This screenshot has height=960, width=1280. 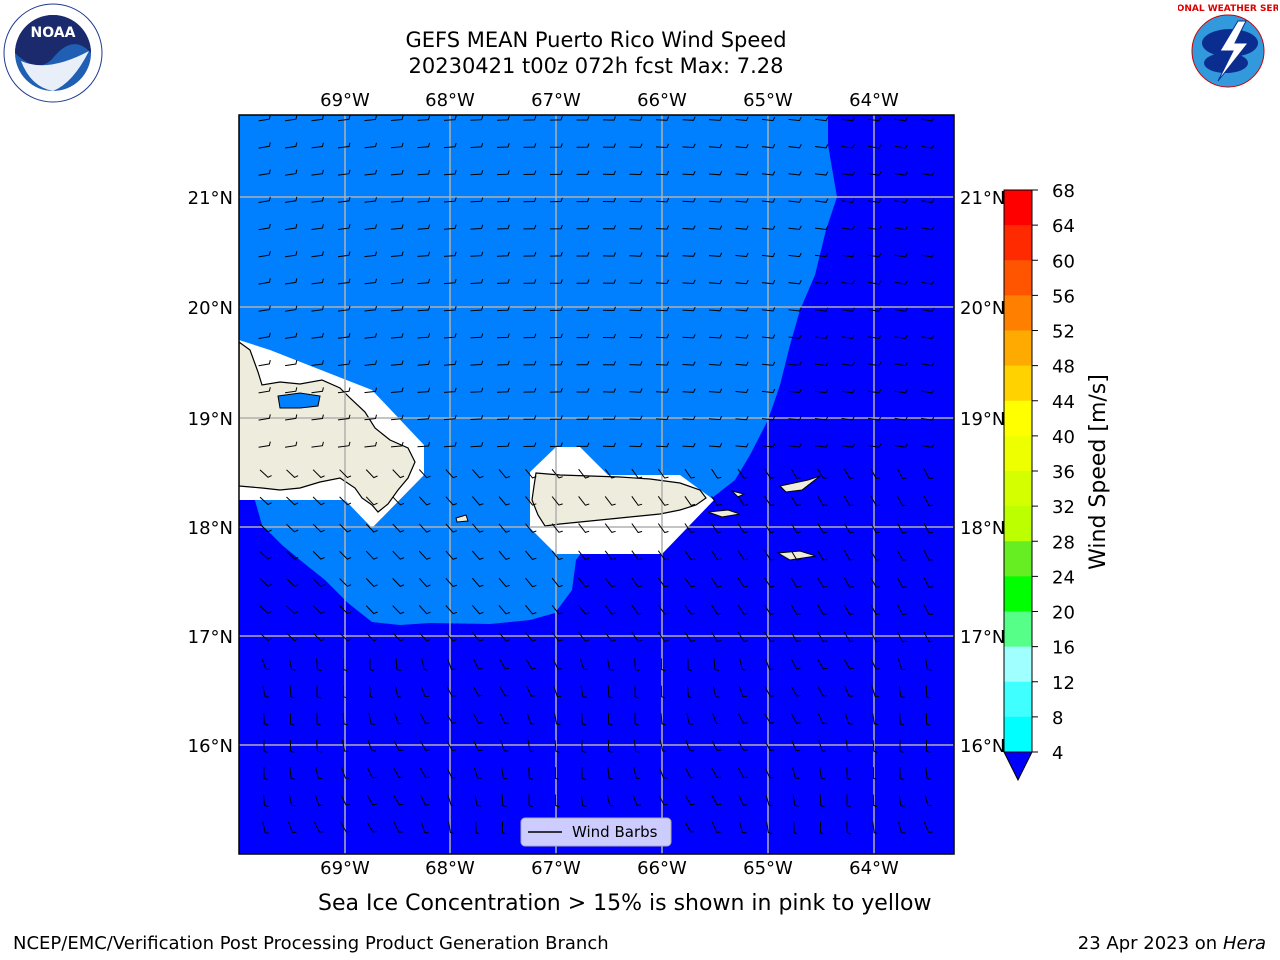 I want to click on colorbar-tick-label: 40, so click(x=1063, y=437).